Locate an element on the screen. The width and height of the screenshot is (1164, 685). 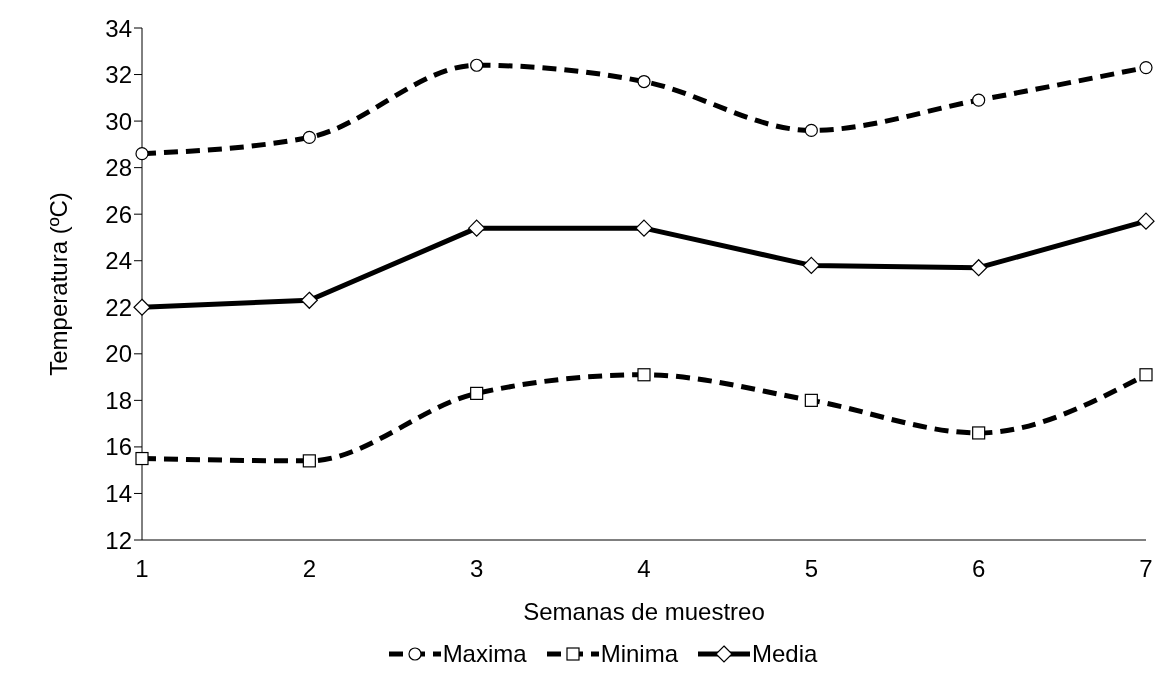
y-tick-label: 16 is located at coordinates (118, 447).